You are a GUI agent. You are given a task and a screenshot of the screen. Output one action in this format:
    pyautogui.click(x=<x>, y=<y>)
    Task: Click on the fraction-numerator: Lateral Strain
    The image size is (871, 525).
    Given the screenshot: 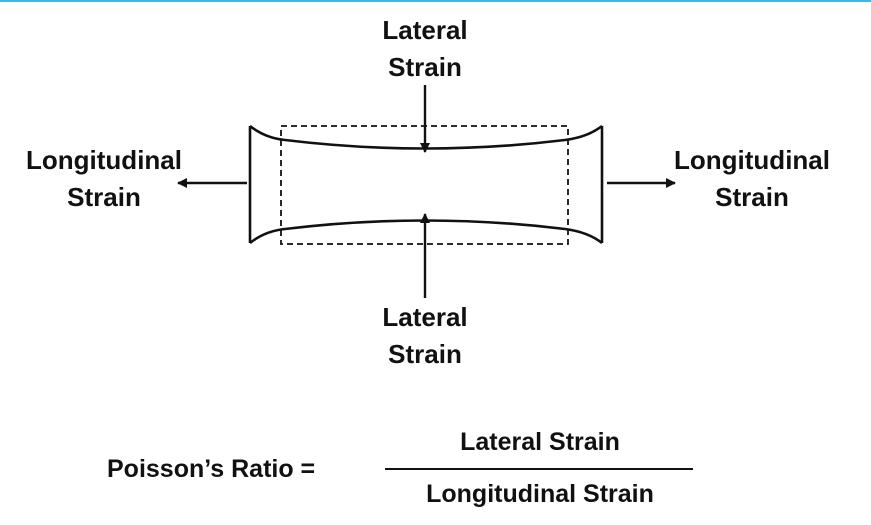 What is the action you would take?
    pyautogui.click(x=540, y=442)
    